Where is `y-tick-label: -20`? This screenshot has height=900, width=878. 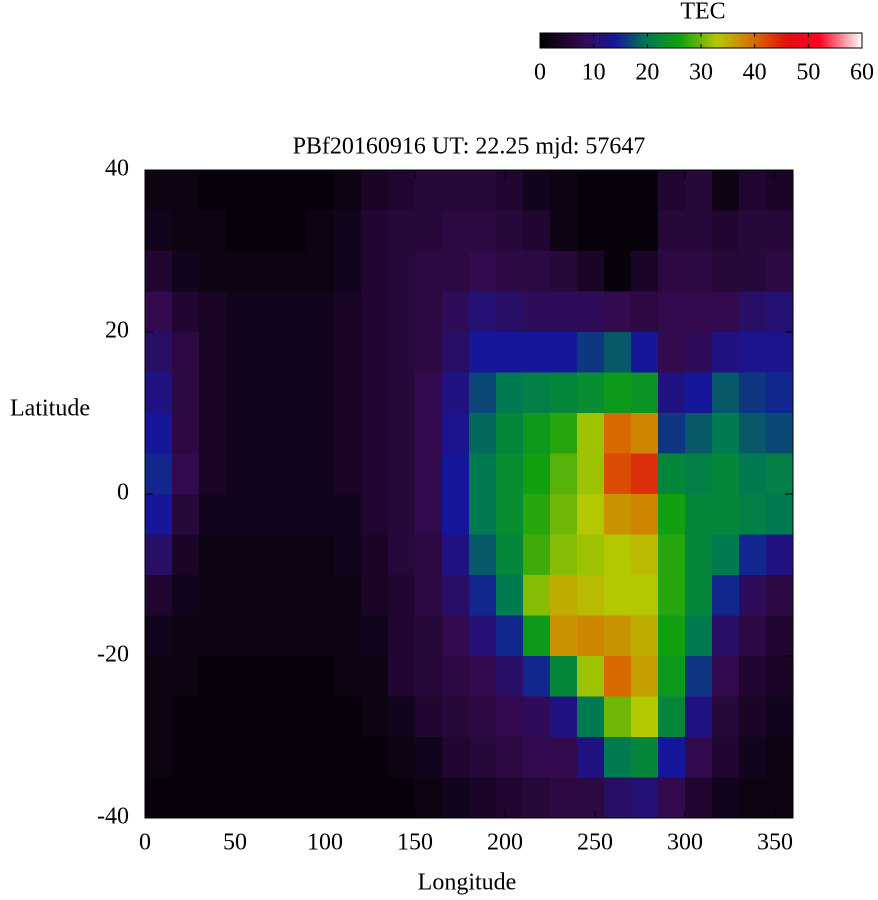 y-tick-label: -20 is located at coordinates (113, 655).